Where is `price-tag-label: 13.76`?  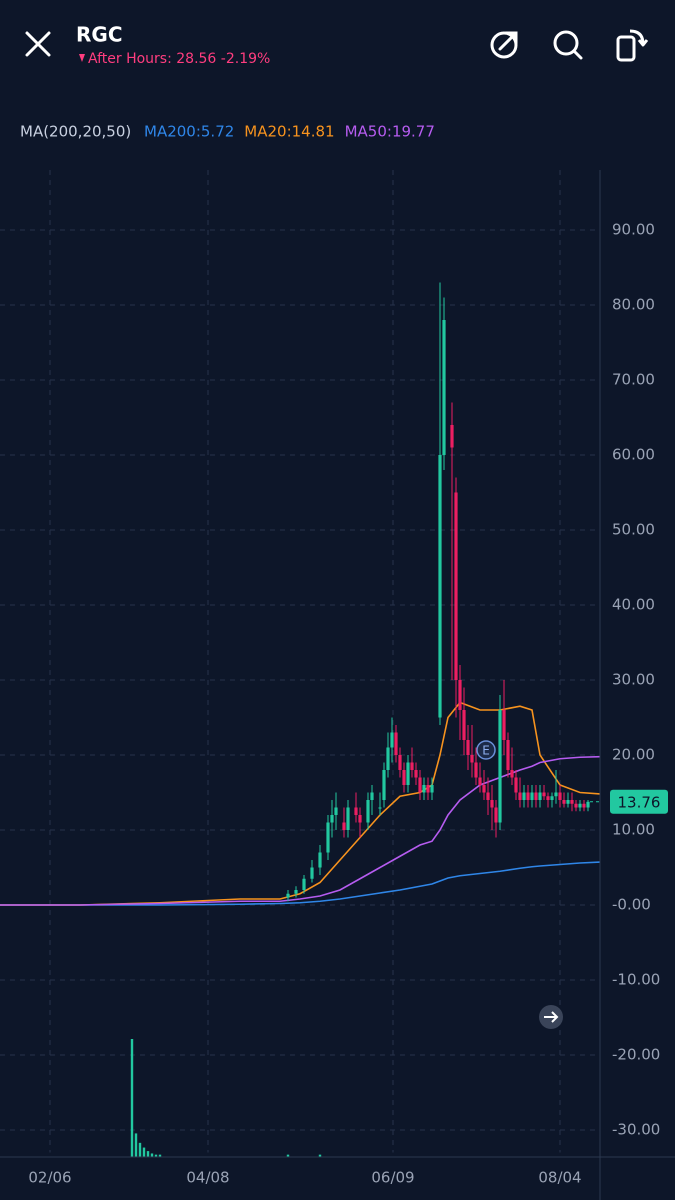 price-tag-label: 13.76 is located at coordinates (639, 802).